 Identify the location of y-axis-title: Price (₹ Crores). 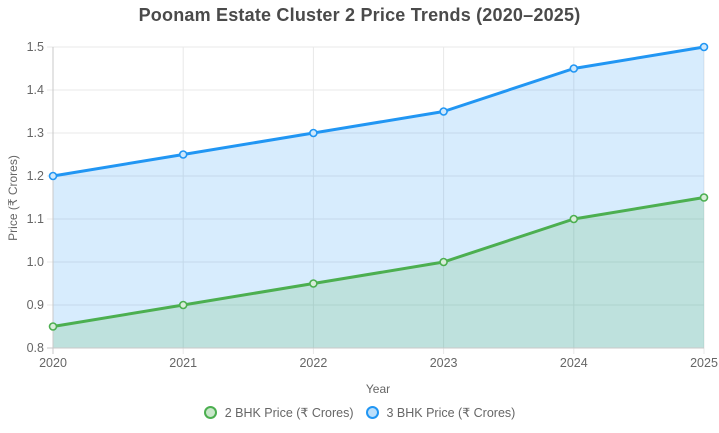
(13, 198).